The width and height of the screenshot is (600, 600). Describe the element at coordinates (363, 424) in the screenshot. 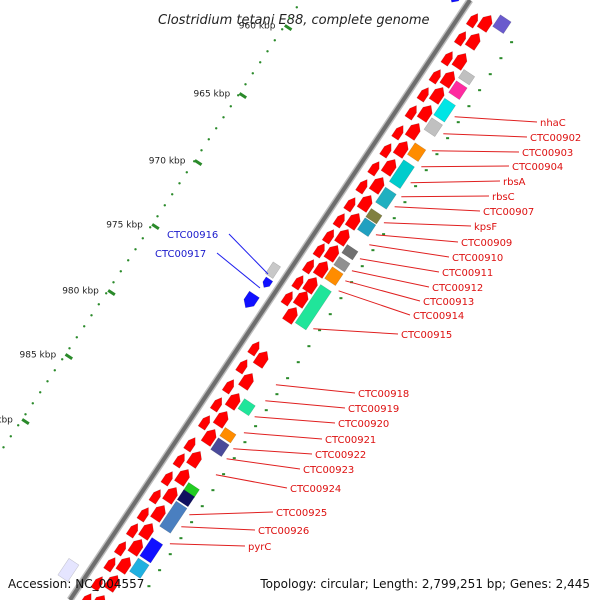

I see `gene-label-forward: CTC00920` at that location.